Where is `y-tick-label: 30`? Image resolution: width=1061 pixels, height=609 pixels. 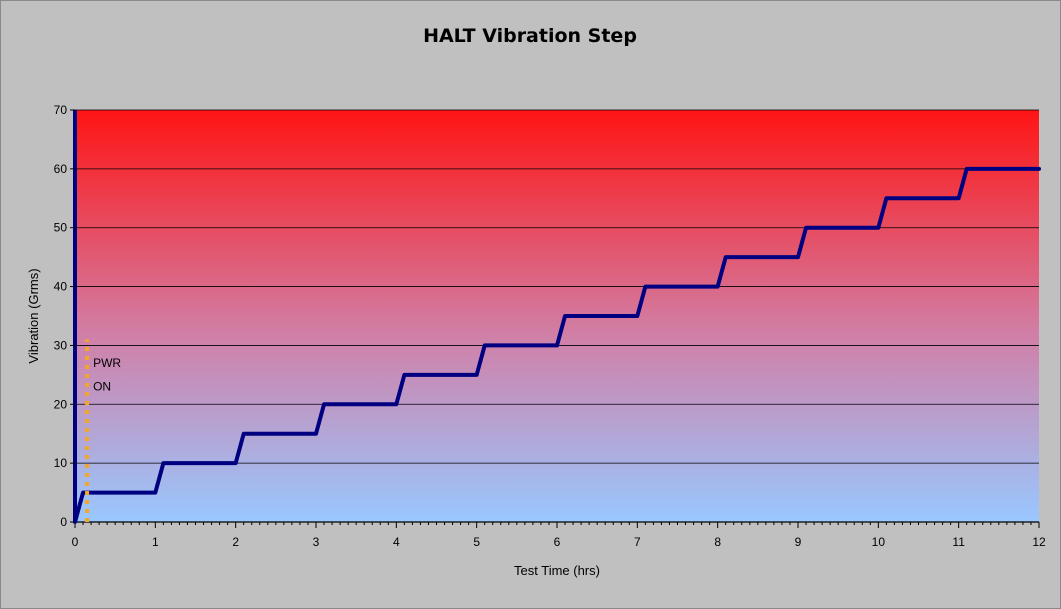
y-tick-label: 30 is located at coordinates (61, 345).